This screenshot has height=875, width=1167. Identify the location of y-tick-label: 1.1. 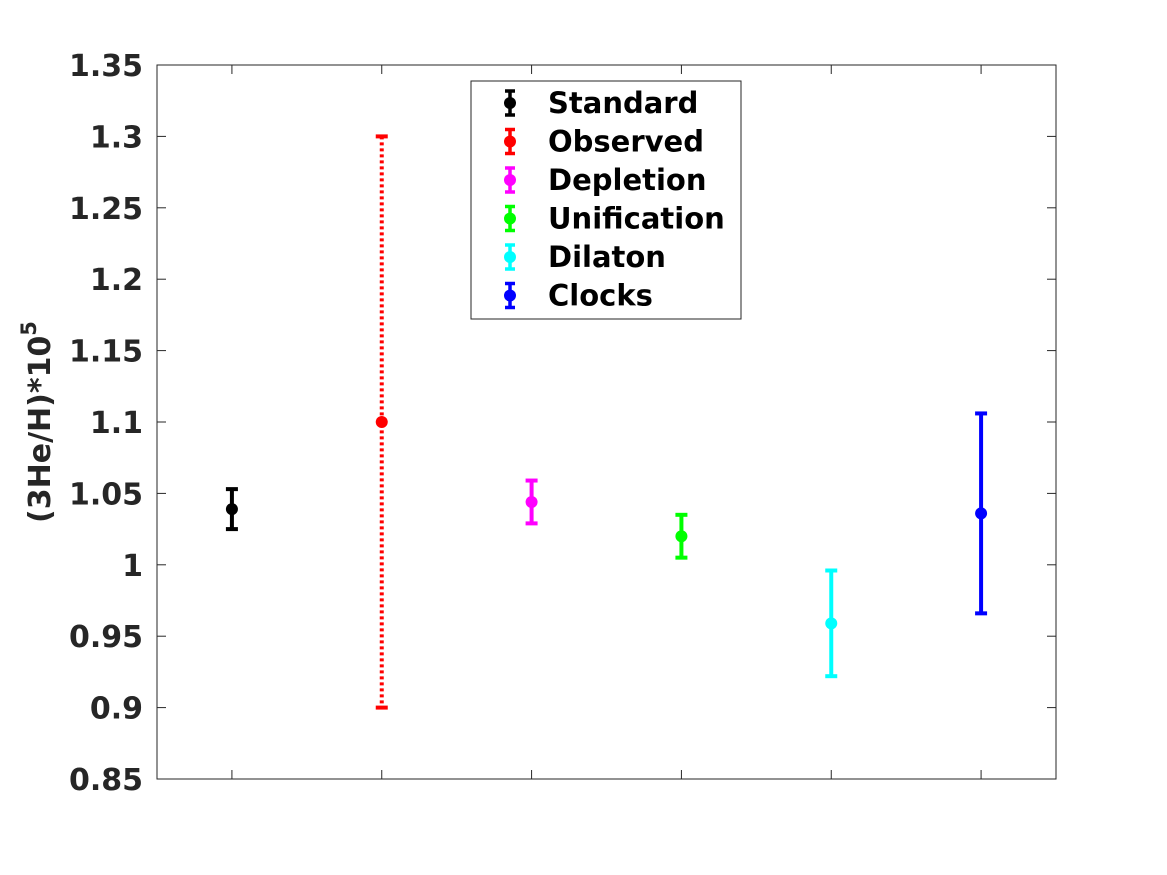
(116, 423).